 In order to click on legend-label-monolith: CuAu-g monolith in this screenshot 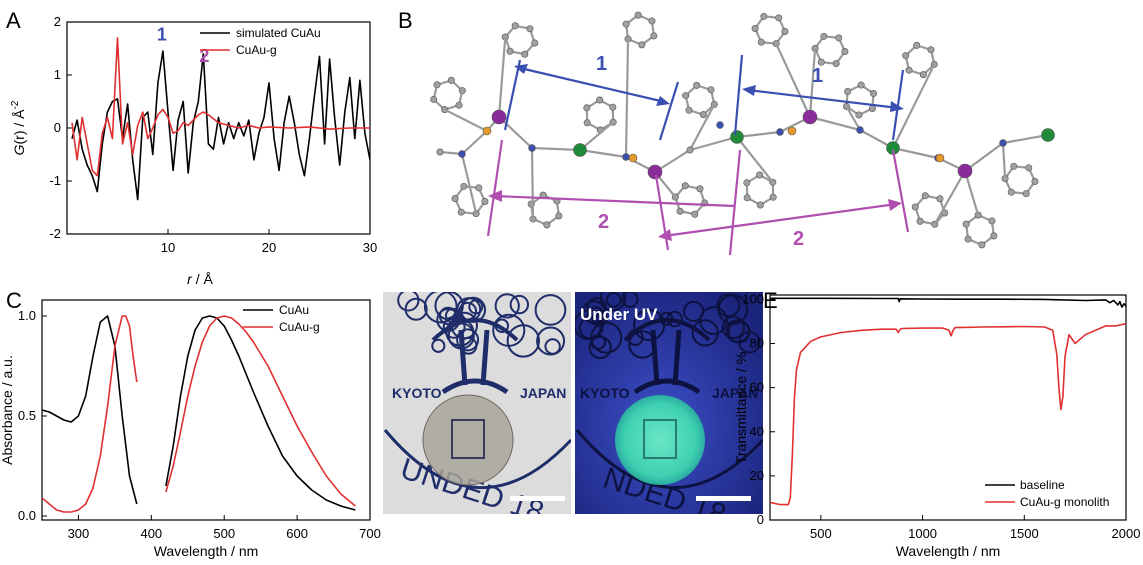, I will do `click(1064, 502)`.